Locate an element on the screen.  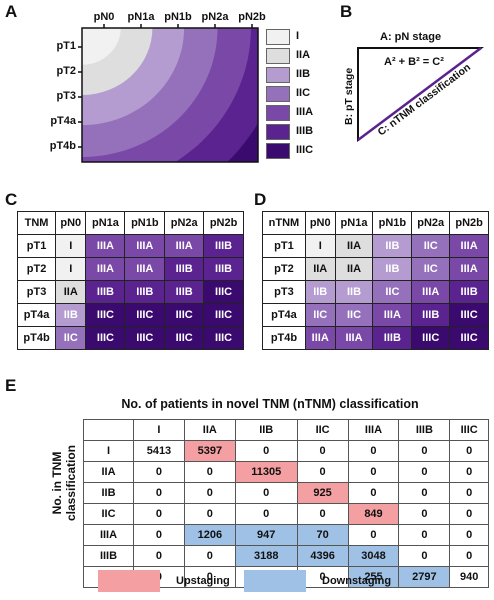
upstaging-swatch is located at coordinates (129, 581).